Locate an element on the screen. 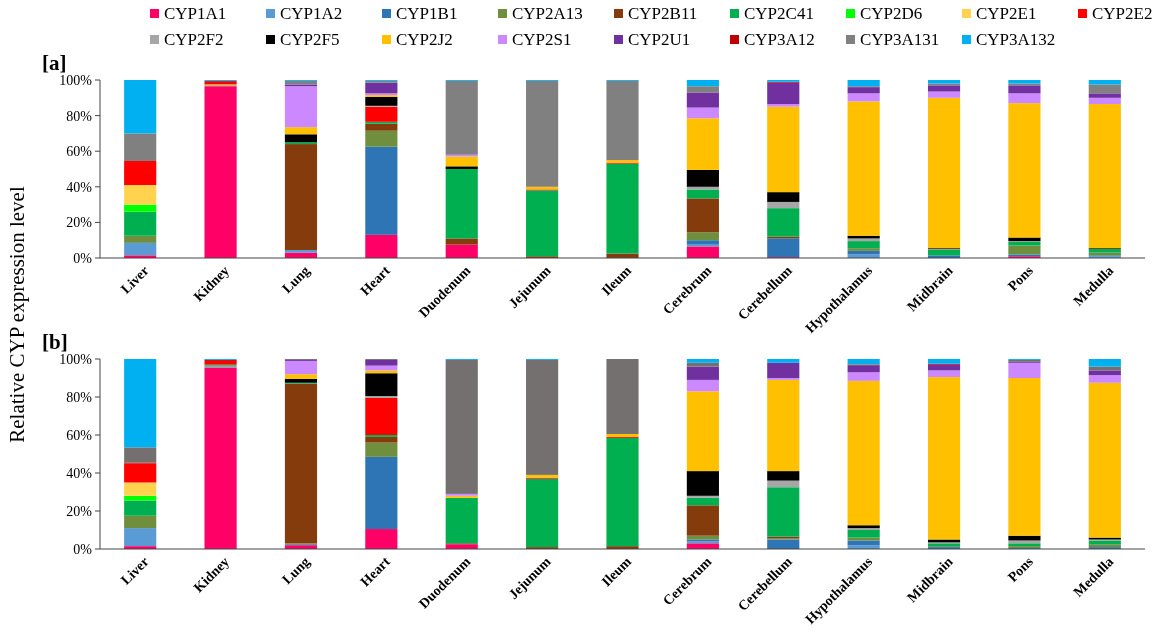  legend-label: CYP2A13 is located at coordinates (547, 13).